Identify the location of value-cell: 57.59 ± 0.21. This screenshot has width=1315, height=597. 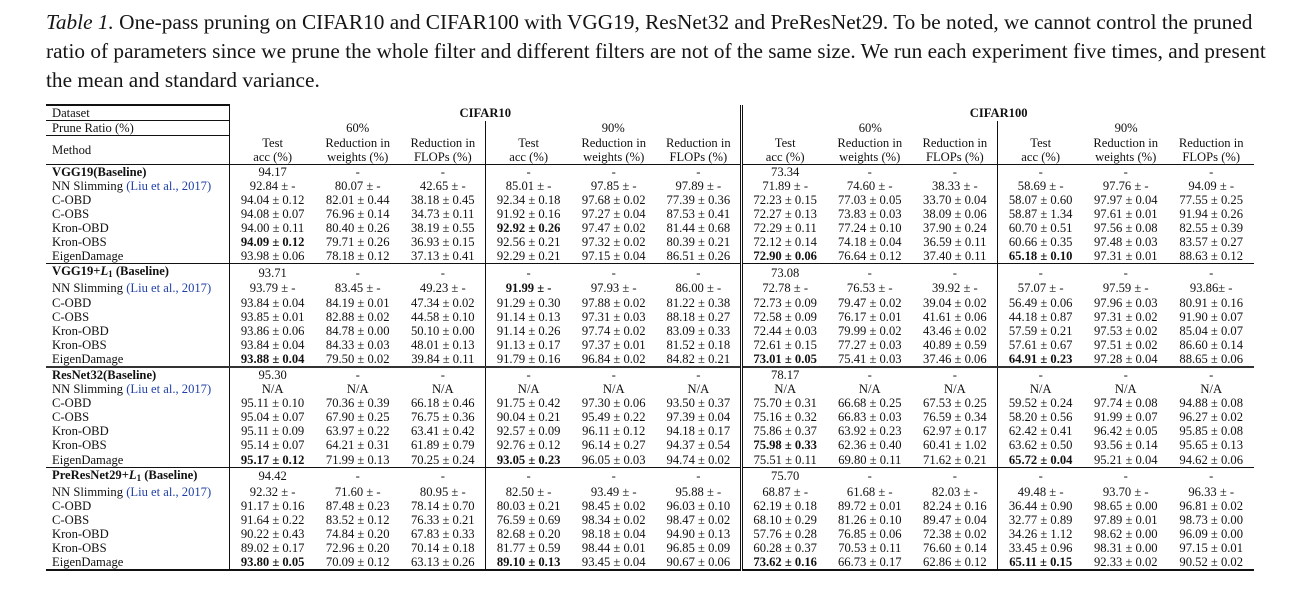
(1040, 330).